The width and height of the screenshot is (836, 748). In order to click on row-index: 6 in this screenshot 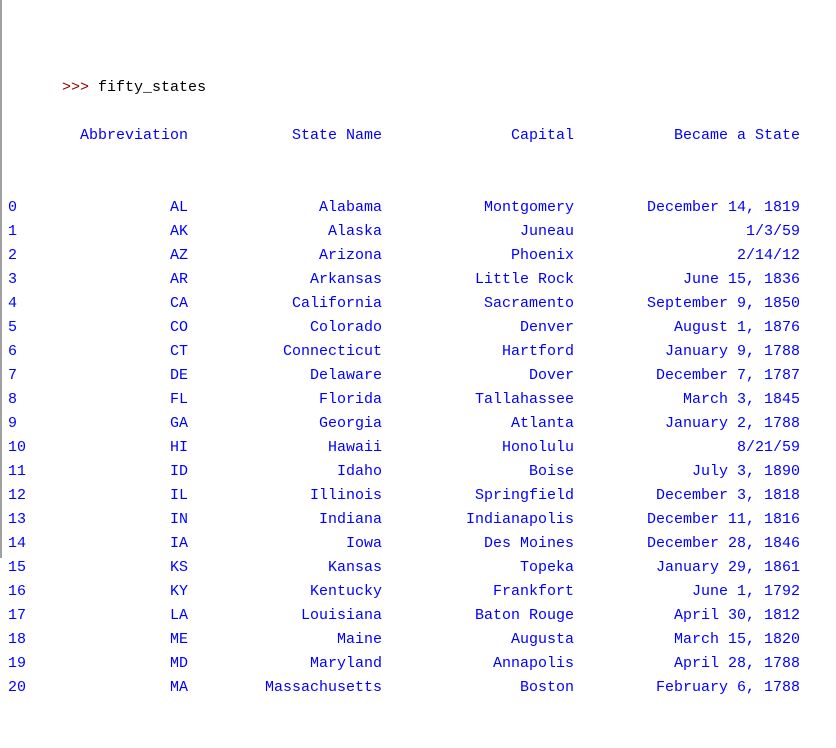, I will do `click(13, 351)`.